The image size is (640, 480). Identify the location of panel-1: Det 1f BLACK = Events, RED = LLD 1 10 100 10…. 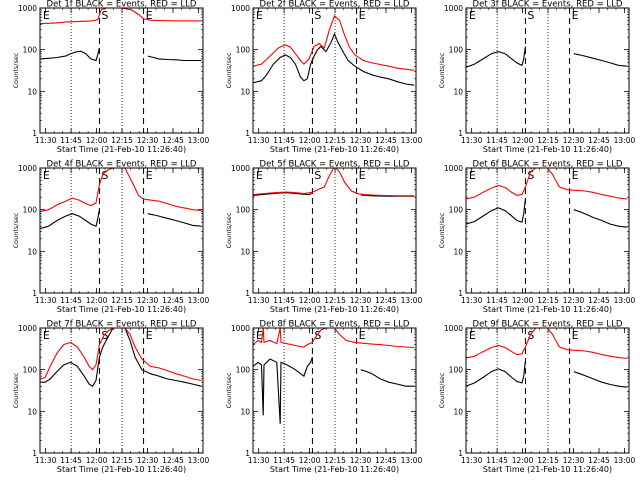
(110, 77).